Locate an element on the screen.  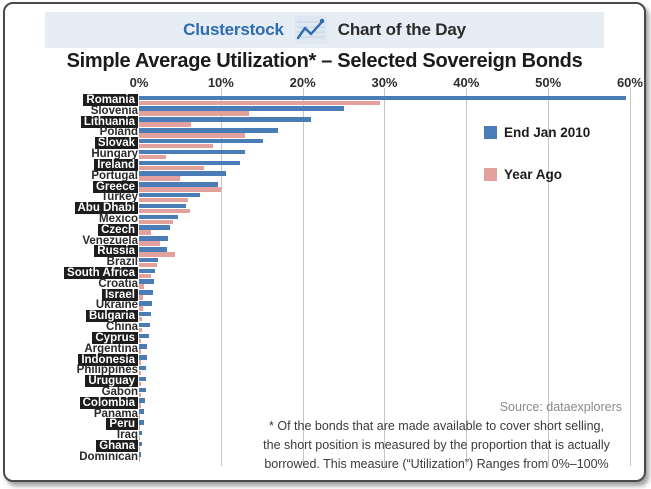
chart-row-romania: Romania is located at coordinates (321, 100).